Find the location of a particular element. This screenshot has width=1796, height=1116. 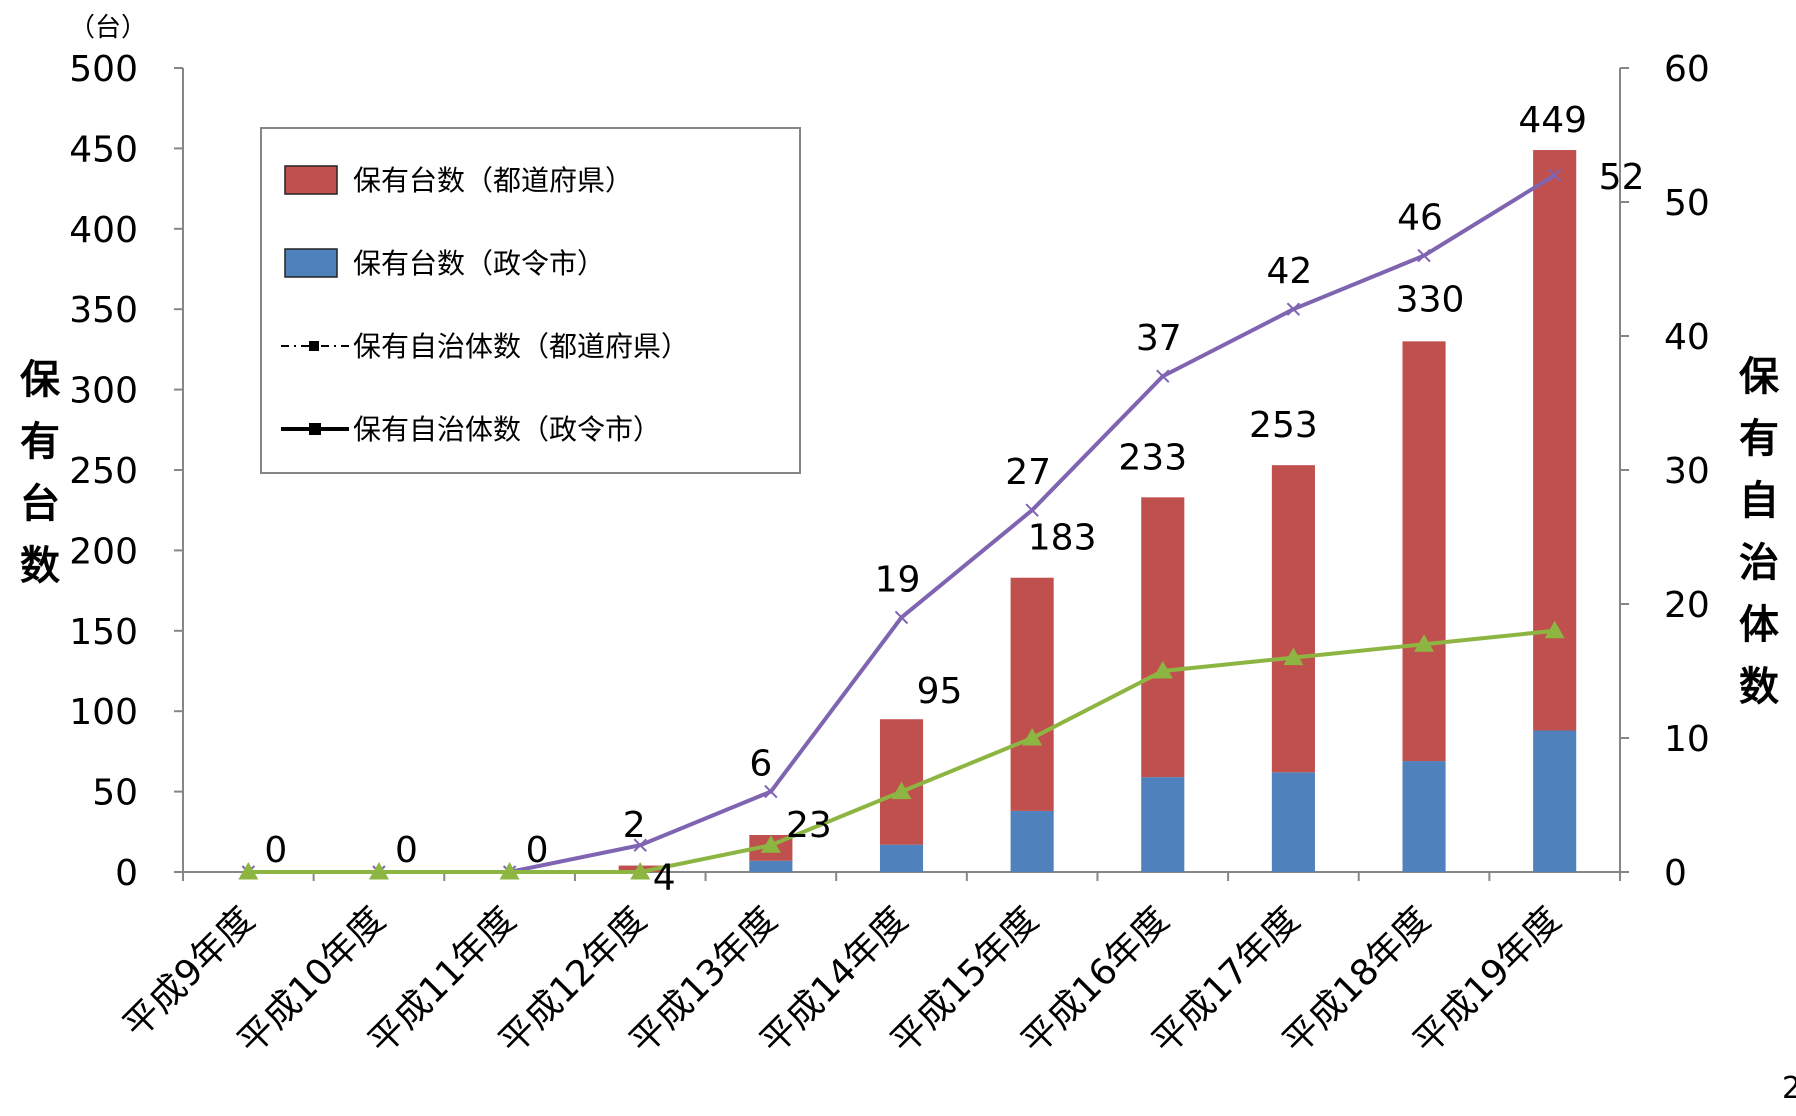

line-data-label: 27 is located at coordinates (1028, 472).